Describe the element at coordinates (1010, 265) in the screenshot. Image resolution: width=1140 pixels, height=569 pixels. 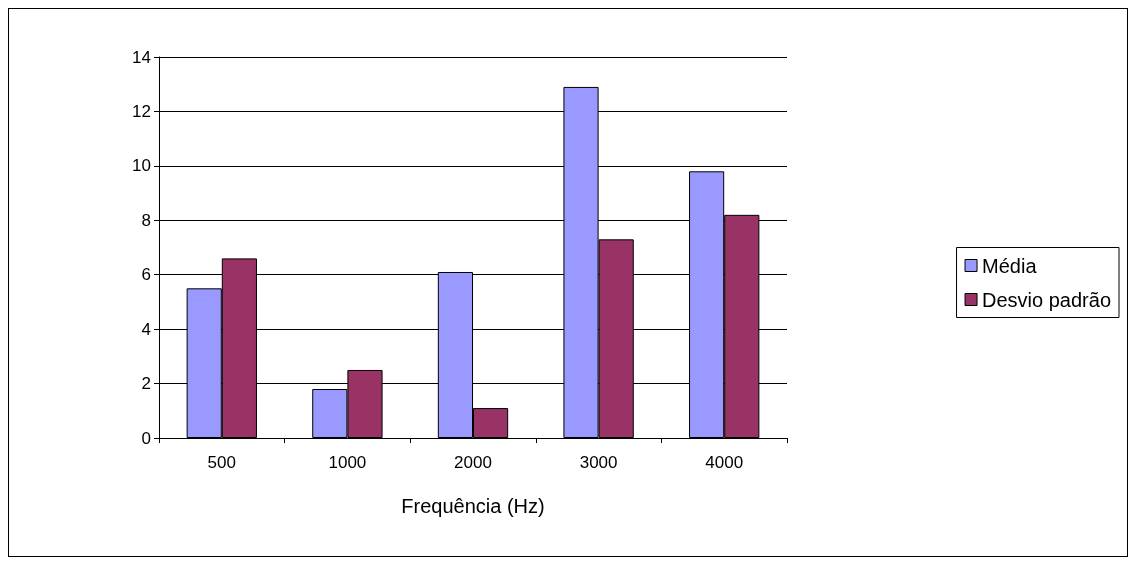
I see `legend-label: Média` at that location.